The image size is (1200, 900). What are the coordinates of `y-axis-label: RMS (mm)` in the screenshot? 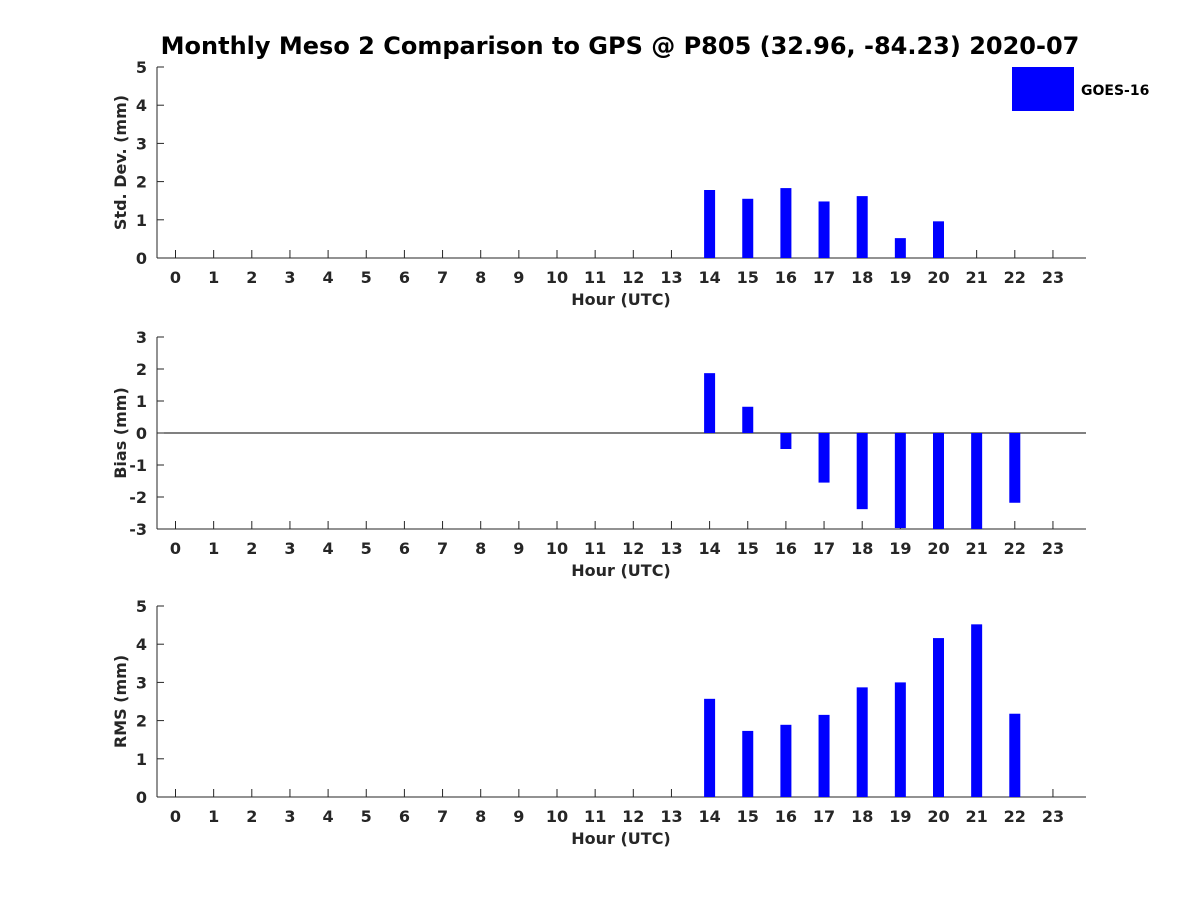 It's located at (120, 701).